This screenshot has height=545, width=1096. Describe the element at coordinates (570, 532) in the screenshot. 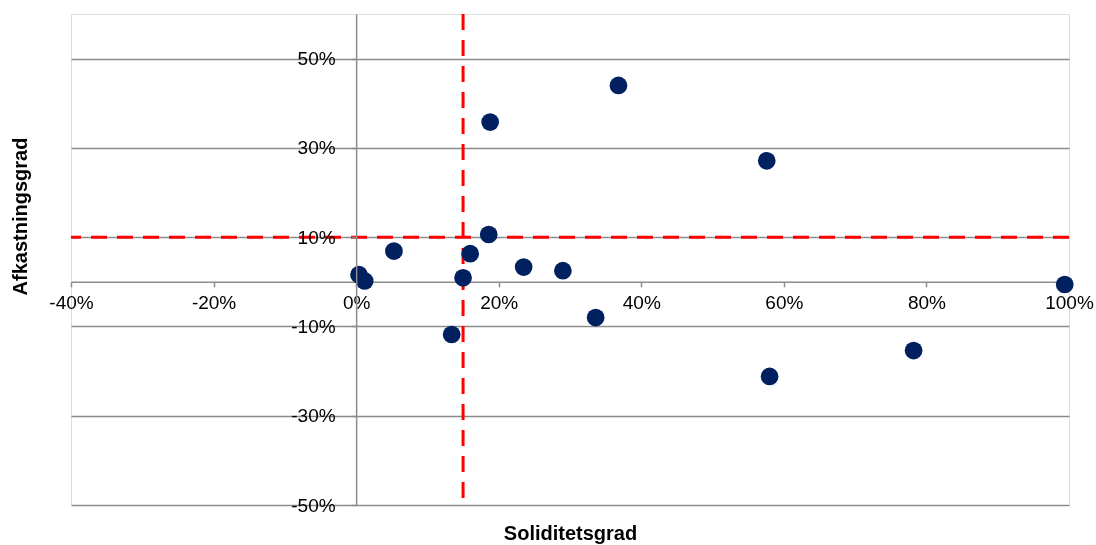

I see `x-axis-title: Soliditetsgrad` at that location.